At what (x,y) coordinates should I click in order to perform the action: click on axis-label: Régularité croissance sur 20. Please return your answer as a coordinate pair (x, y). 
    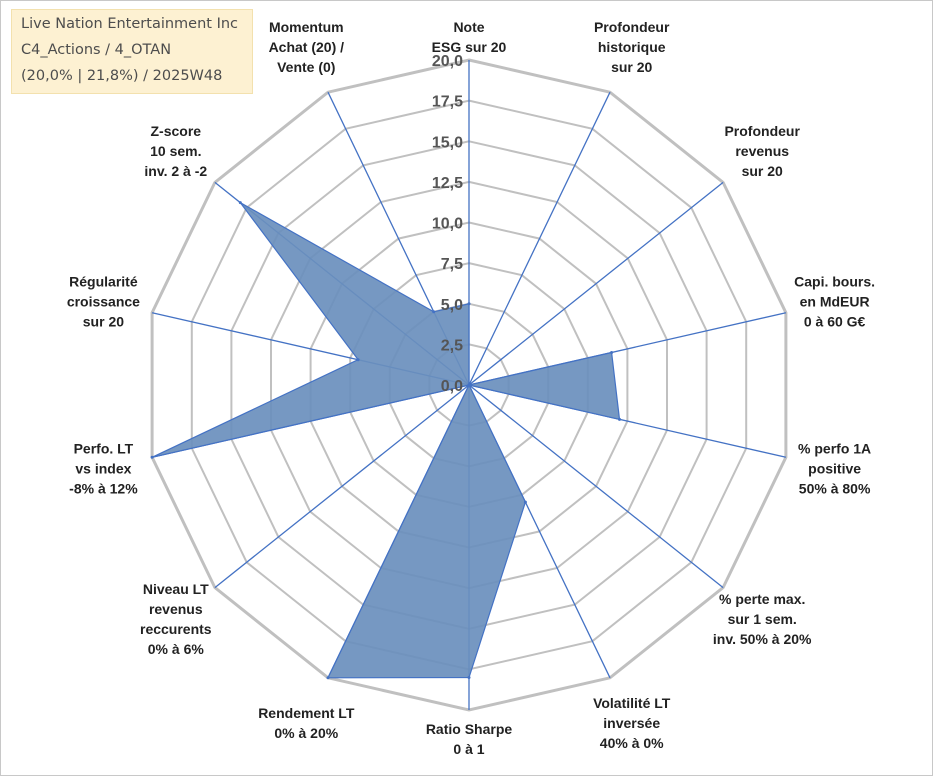
    Looking at the image, I should click on (103, 302).